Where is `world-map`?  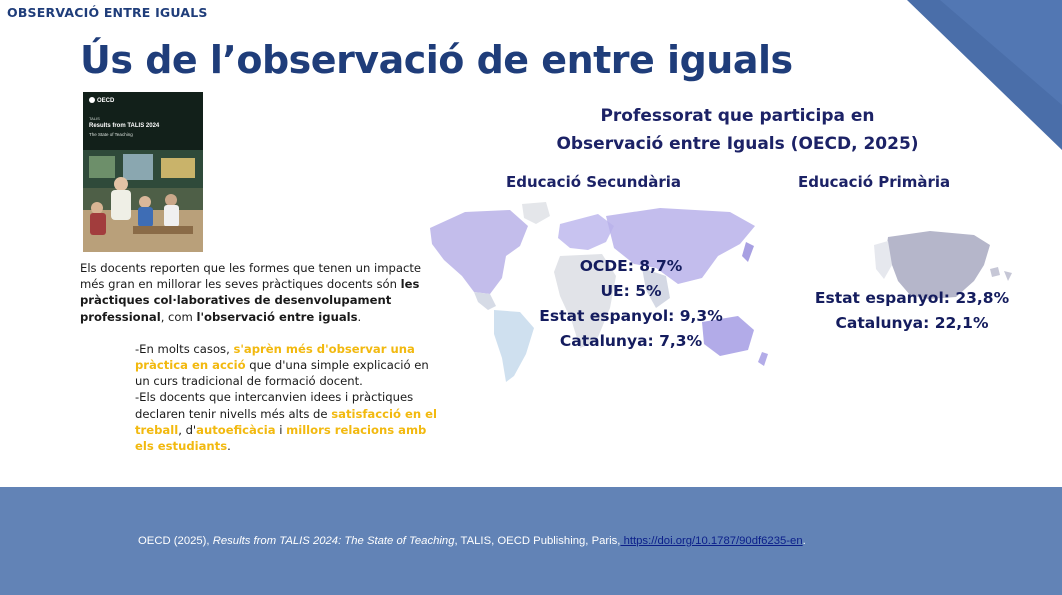
world-map is located at coordinates (599, 292).